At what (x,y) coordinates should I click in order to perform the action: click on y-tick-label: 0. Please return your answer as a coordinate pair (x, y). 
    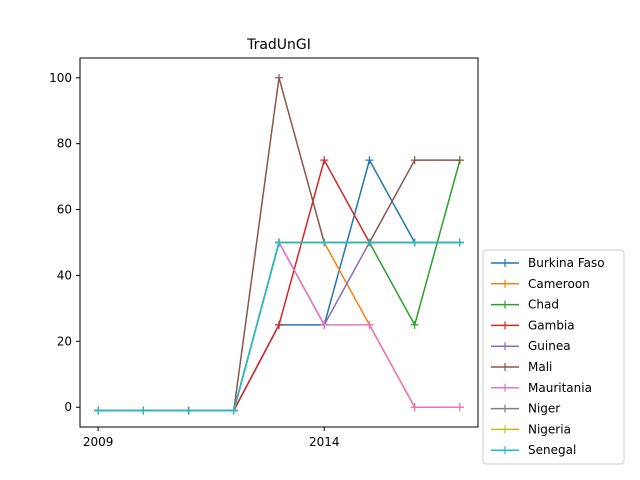
    Looking at the image, I should click on (68, 407).